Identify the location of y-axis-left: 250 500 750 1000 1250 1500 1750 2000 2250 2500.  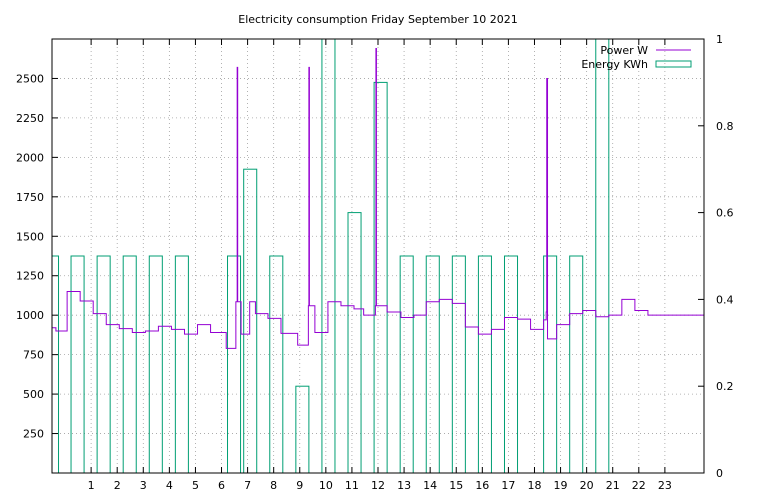
(37, 256).